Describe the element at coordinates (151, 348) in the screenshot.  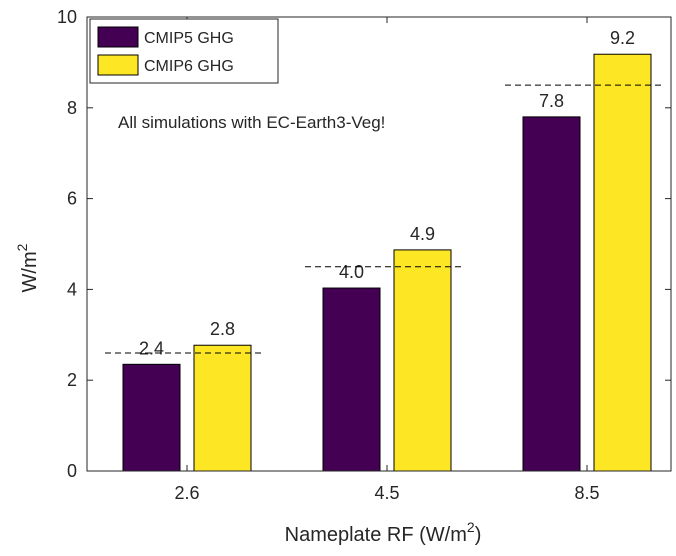
I see `value-label: 2.4` at that location.